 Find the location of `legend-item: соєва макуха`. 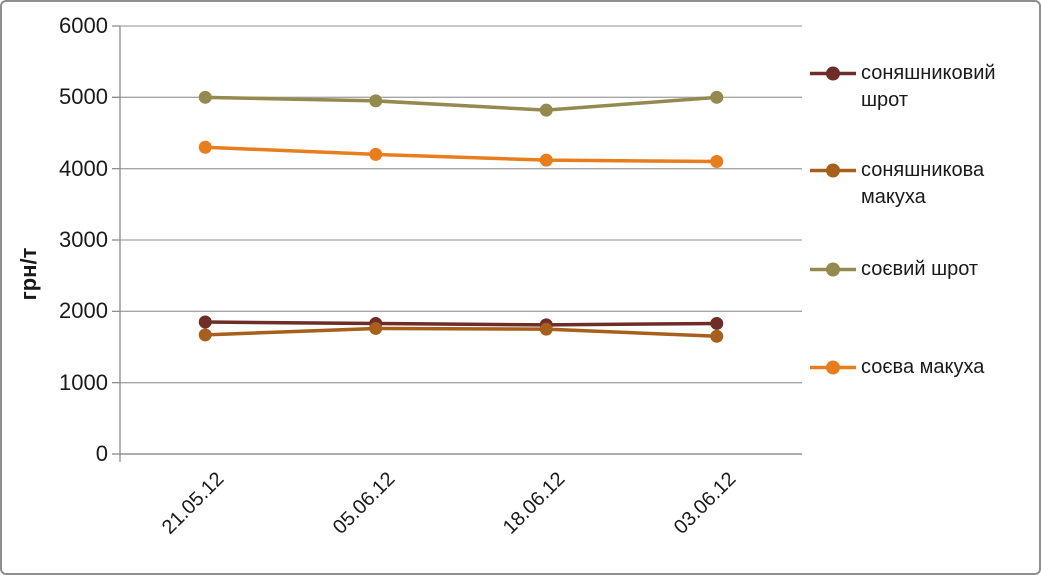

legend-item: соєва макуха is located at coordinates (924, 367).